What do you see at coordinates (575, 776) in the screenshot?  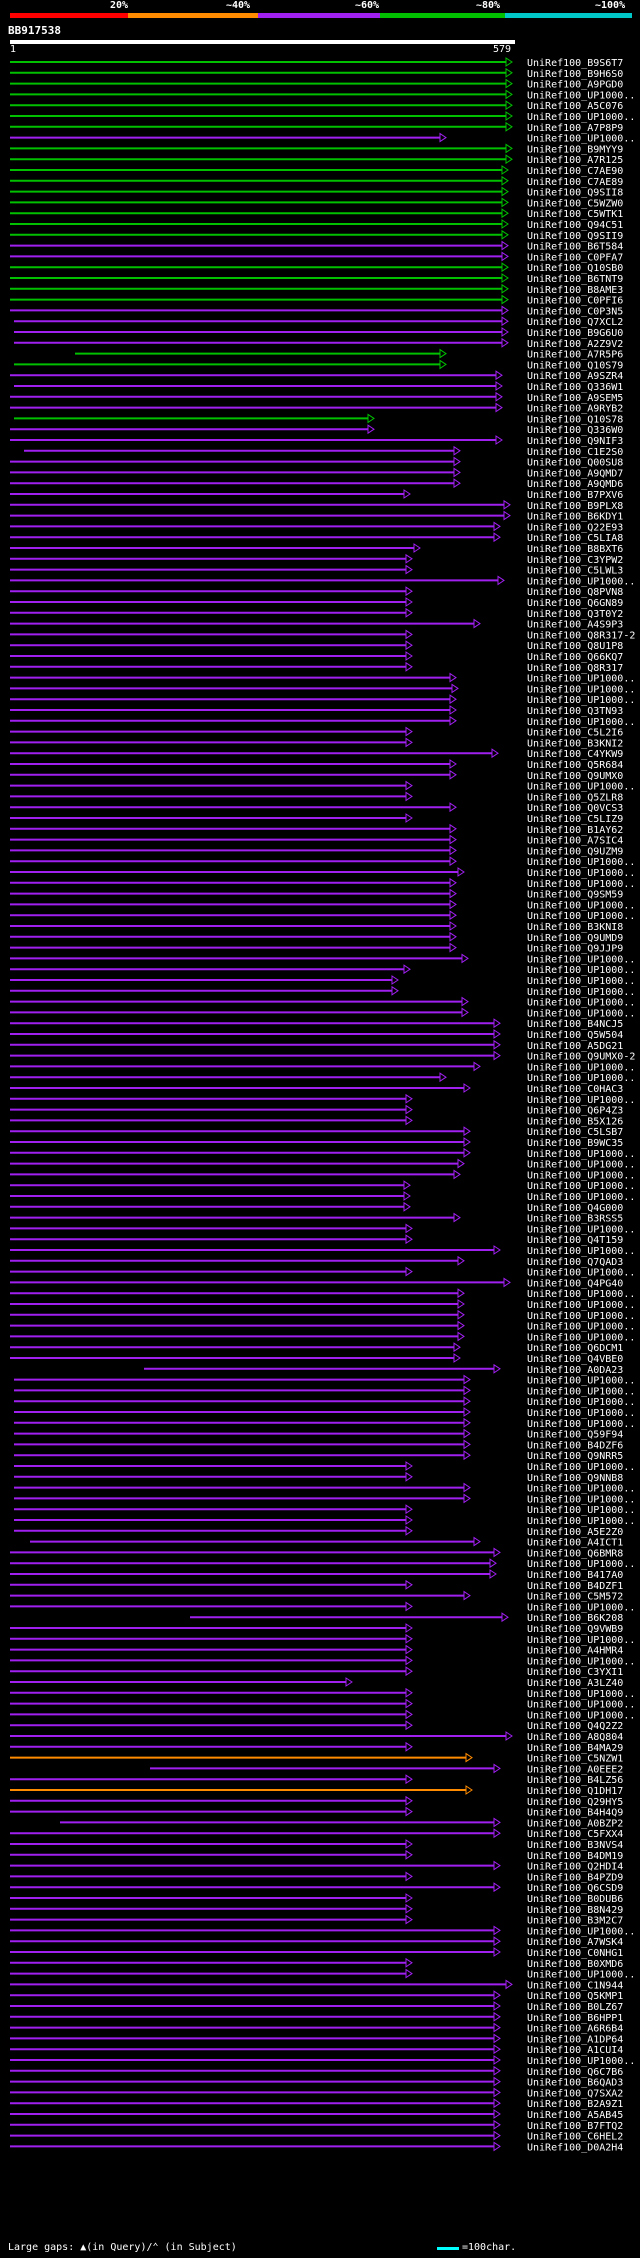 I see `hit-label: UniRef100_Q9UMX0` at bounding box center [575, 776].